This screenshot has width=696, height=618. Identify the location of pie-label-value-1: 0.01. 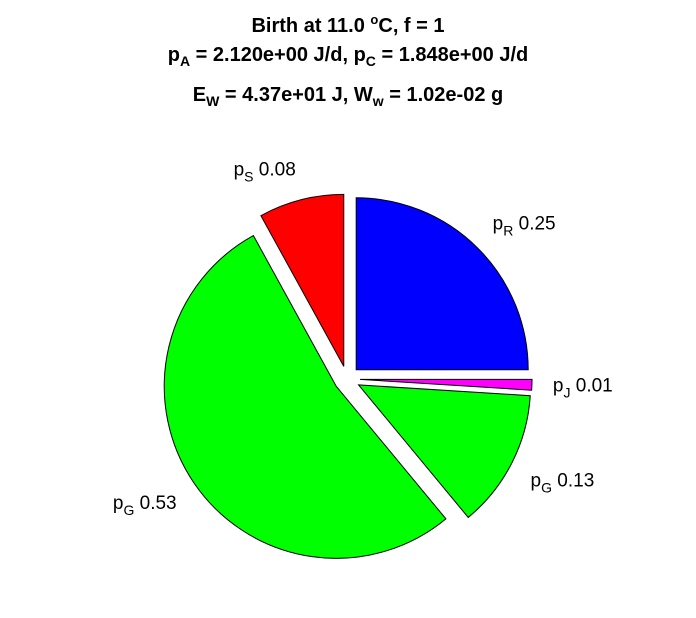
(591, 385).